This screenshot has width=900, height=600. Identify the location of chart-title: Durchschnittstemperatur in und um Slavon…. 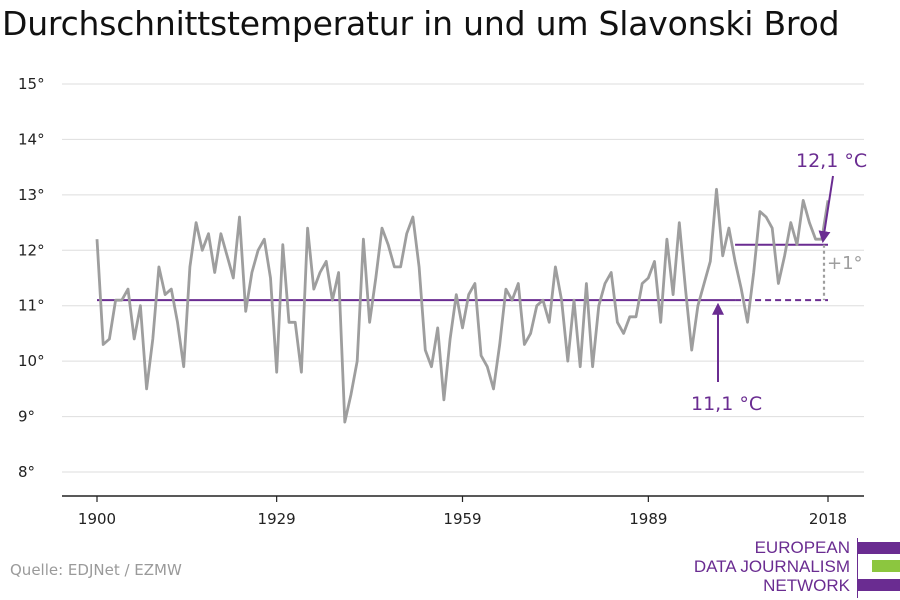
(421, 23).